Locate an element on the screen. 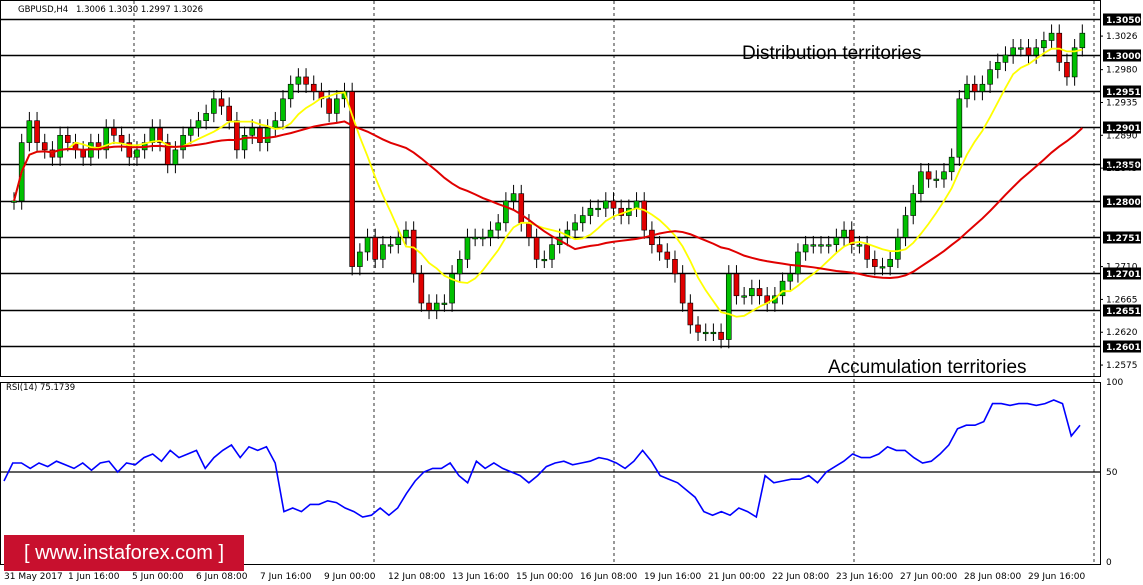  y-tick-label: 1.2980 is located at coordinates (1122, 71).